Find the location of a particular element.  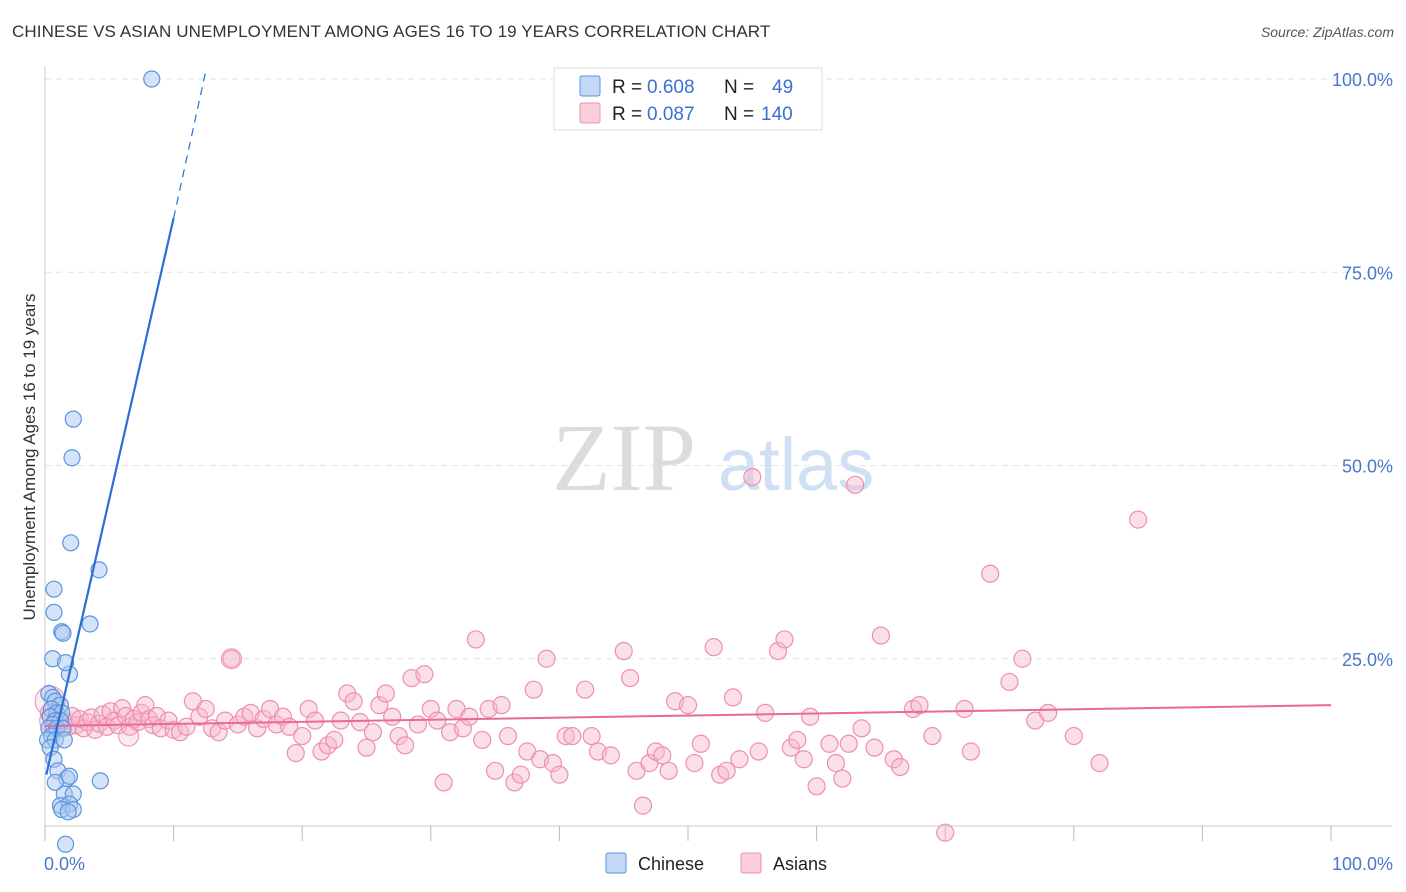

legend-swatch-asians is located at coordinates (590, 113).